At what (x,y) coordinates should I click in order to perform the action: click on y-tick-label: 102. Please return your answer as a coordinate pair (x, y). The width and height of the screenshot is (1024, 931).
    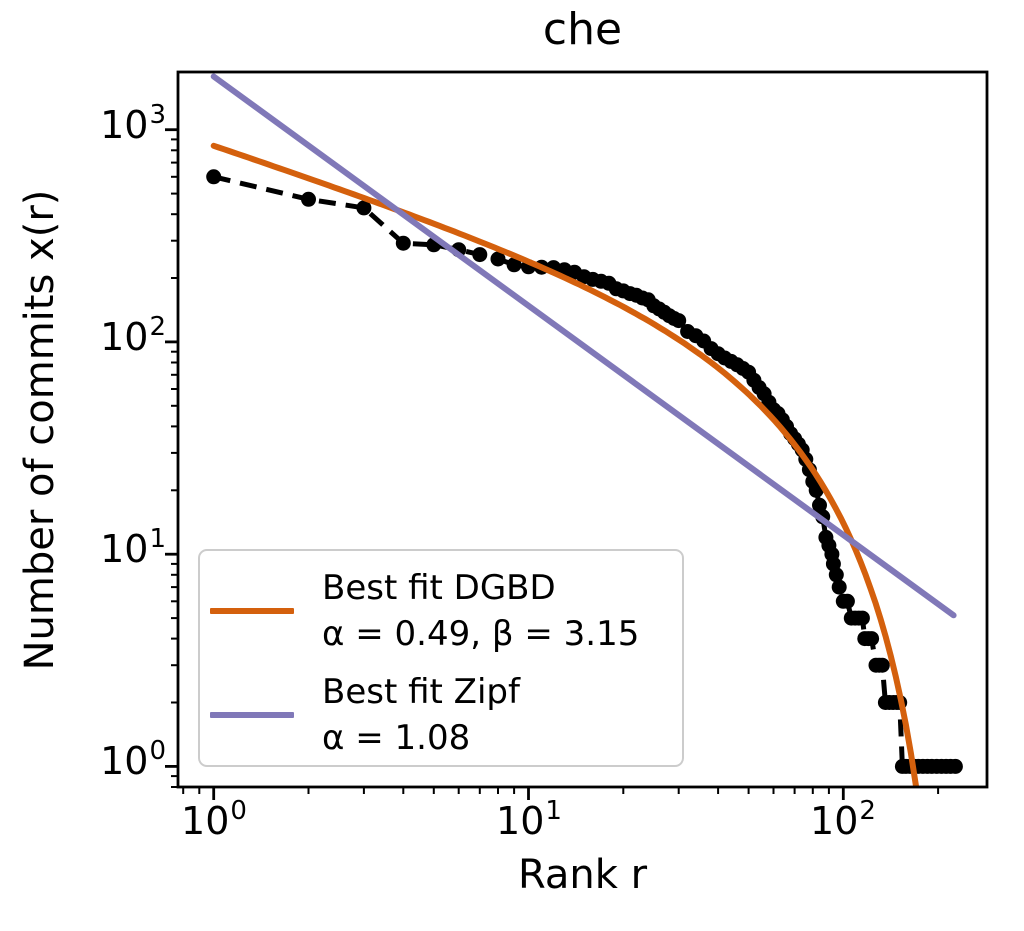
    Looking at the image, I should click on (133, 335).